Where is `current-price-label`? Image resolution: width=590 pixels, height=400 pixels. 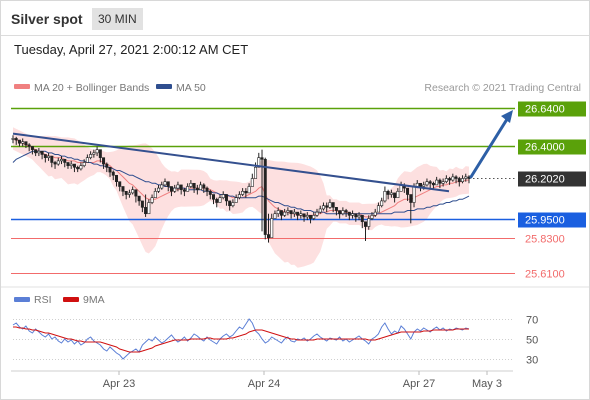 current-price-label is located at coordinates (552, 179).